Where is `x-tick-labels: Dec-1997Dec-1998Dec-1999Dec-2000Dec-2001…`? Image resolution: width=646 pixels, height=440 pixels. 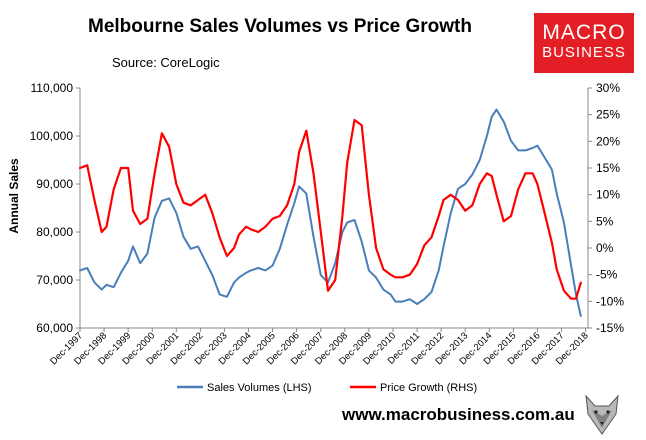
x-tick-labels: Dec-1997Dec-1998Dec-1999Dec-2000Dec-2001… is located at coordinates (319, 347).